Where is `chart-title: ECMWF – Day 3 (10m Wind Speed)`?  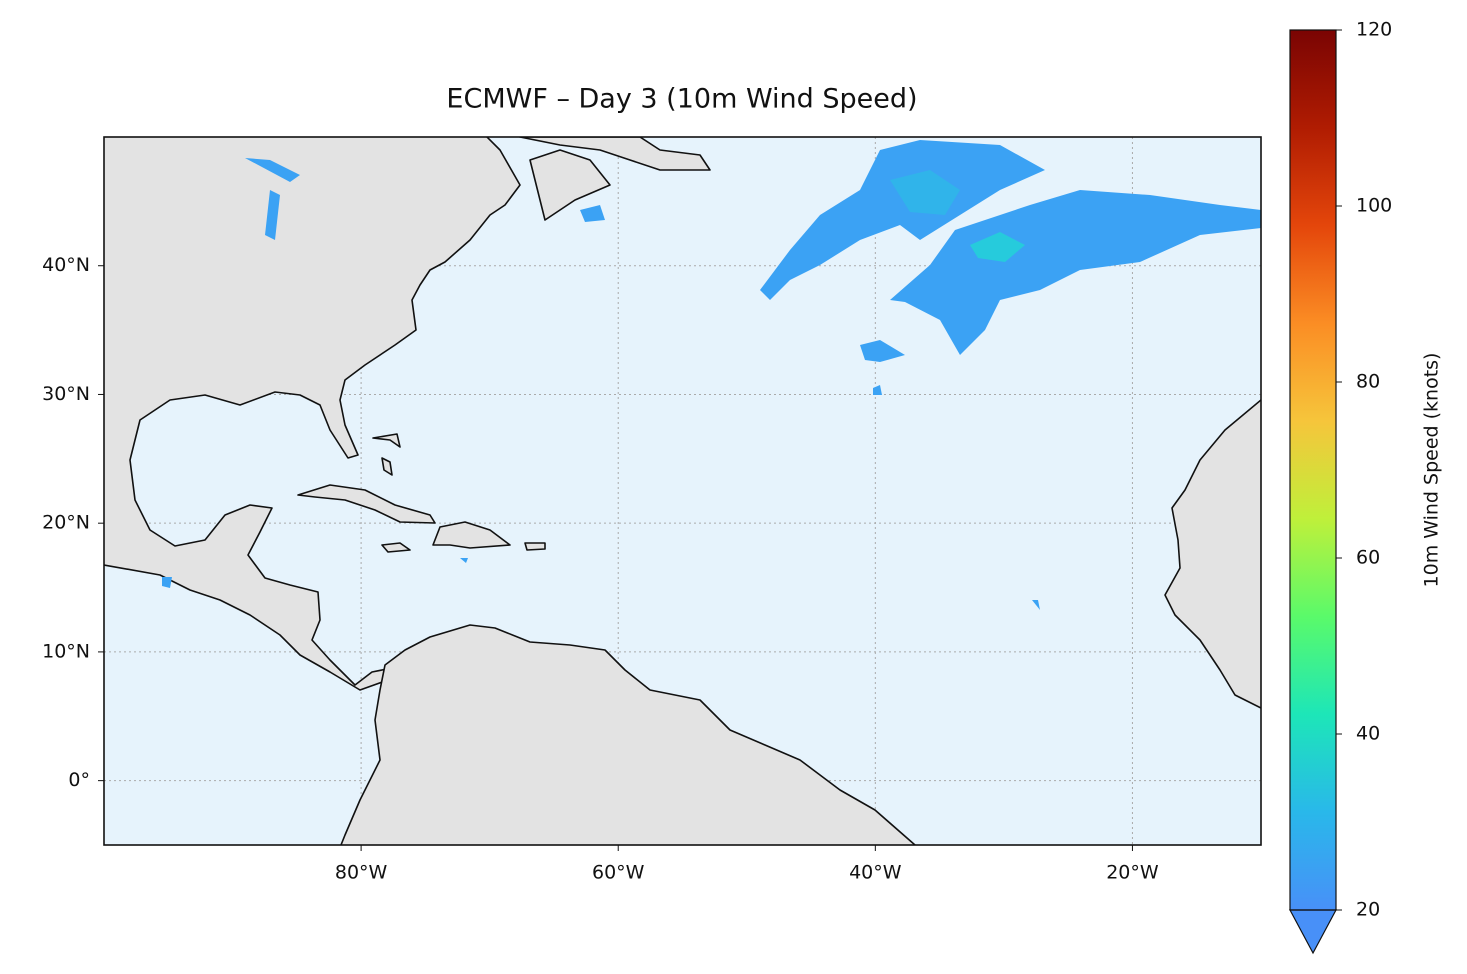
chart-title: ECMWF – Day 3 (10m Wind Speed) is located at coordinates (681, 99).